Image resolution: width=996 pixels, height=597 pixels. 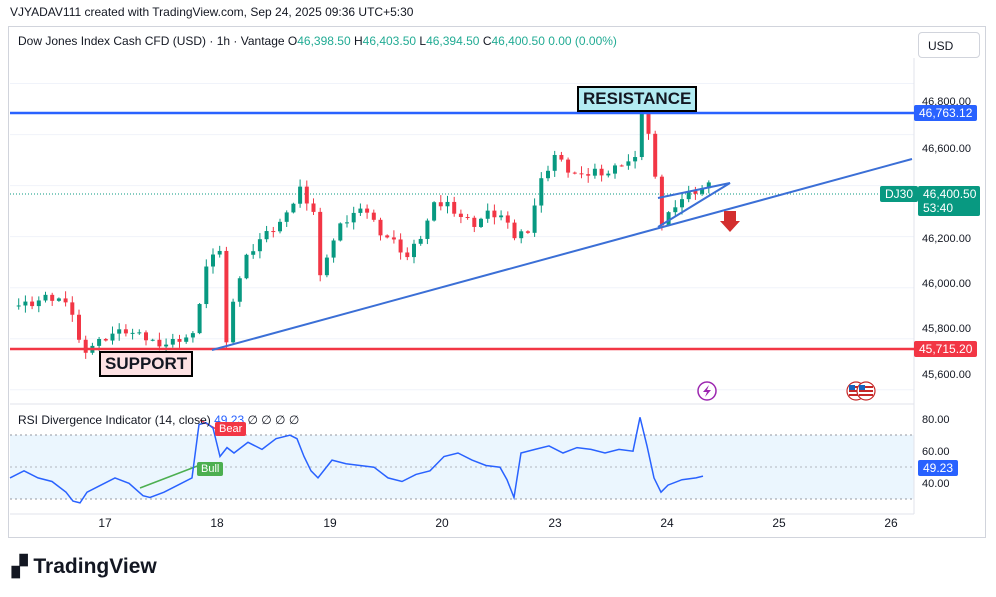 What do you see at coordinates (946, 329) in the screenshot?
I see `y-tick-label: 45,800.00` at bounding box center [946, 329].